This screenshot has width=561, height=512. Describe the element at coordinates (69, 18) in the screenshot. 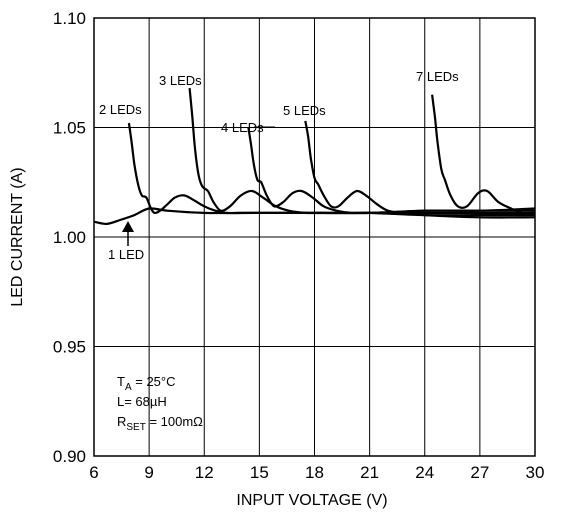

I see `y-tick-label: 1.10` at that location.